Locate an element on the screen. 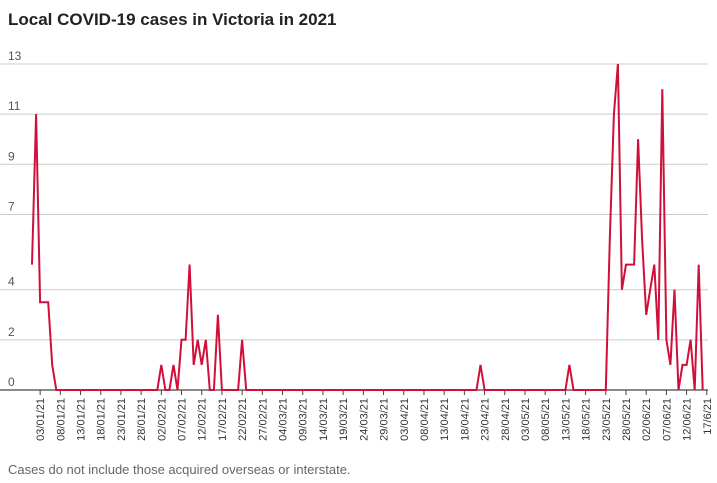  x-tick-label: 18/01/21 is located at coordinates (102, 419).